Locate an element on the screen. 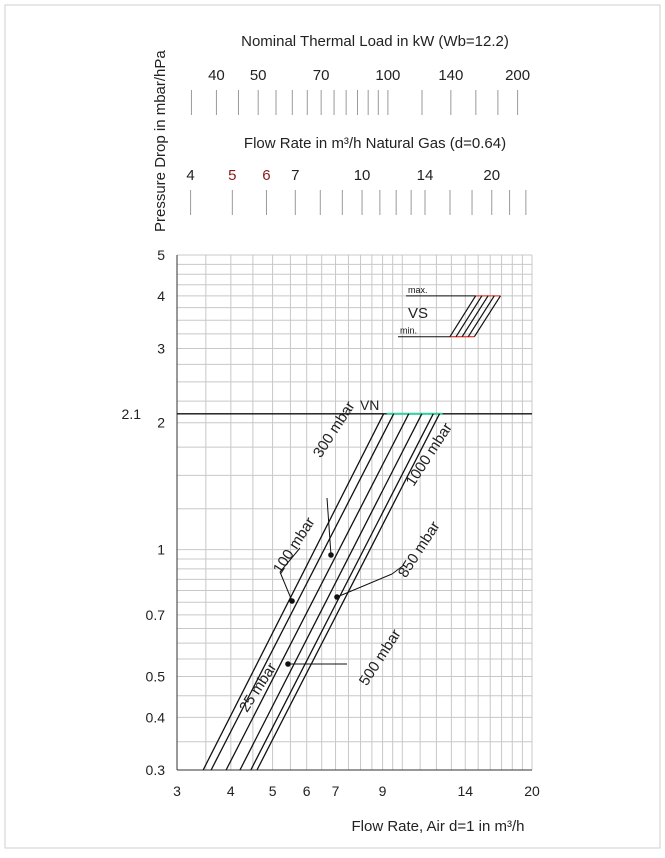 Image resolution: width=665 pixels, height=858 pixels. top-scale-1-label: 100 is located at coordinates (387, 75).